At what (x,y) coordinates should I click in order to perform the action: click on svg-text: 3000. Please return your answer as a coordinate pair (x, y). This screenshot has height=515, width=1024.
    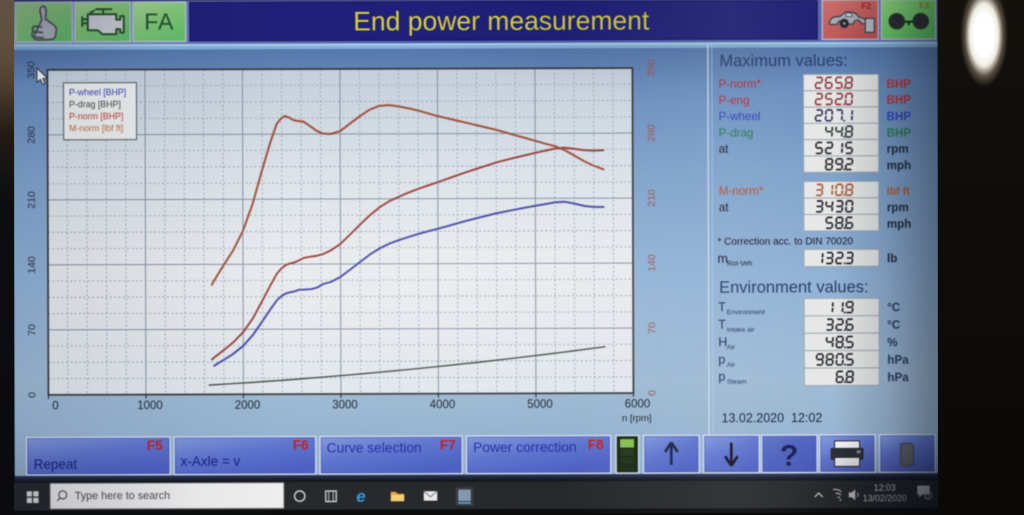
    Looking at the image, I should click on (345, 405).